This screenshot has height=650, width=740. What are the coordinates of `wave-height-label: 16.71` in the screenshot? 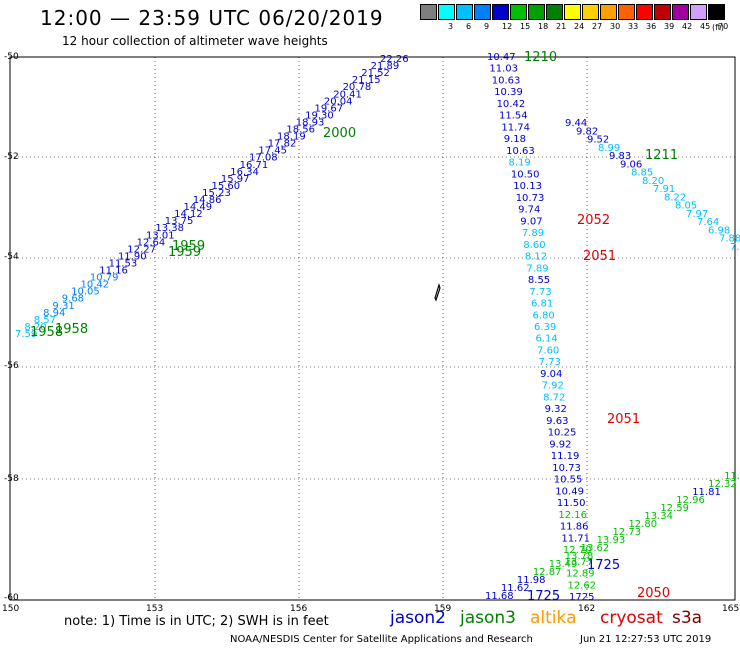 It's located at (254, 165).